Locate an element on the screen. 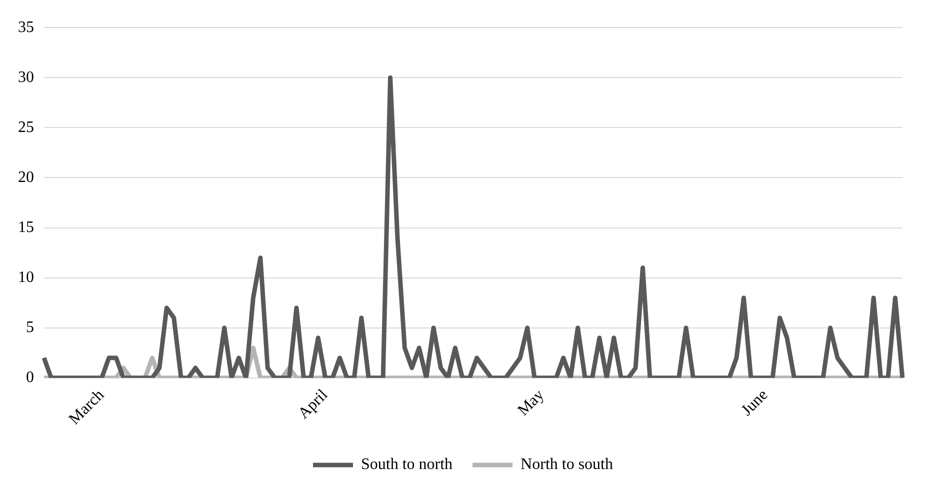 The width and height of the screenshot is (932, 491). y-tick-label: 10 is located at coordinates (26, 277).